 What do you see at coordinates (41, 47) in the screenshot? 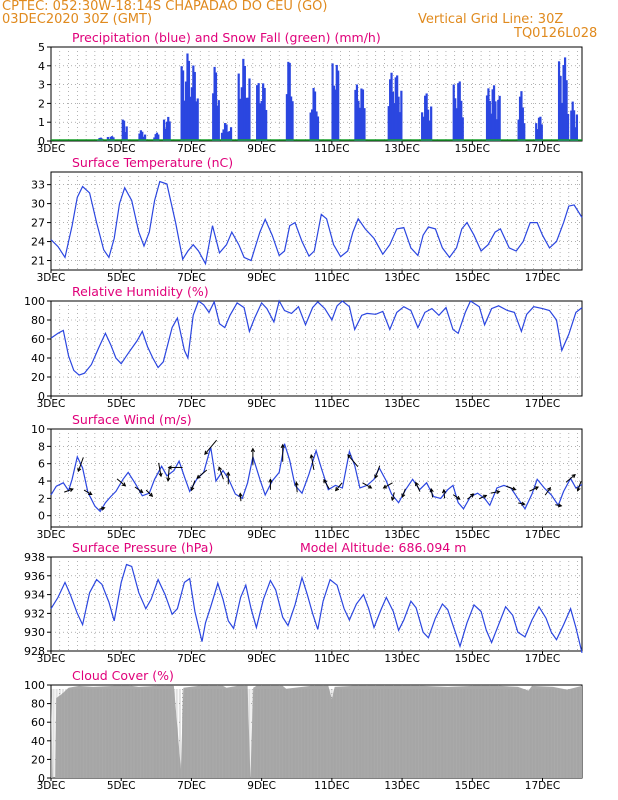
I see `y-tick-label: 5` at bounding box center [41, 47].